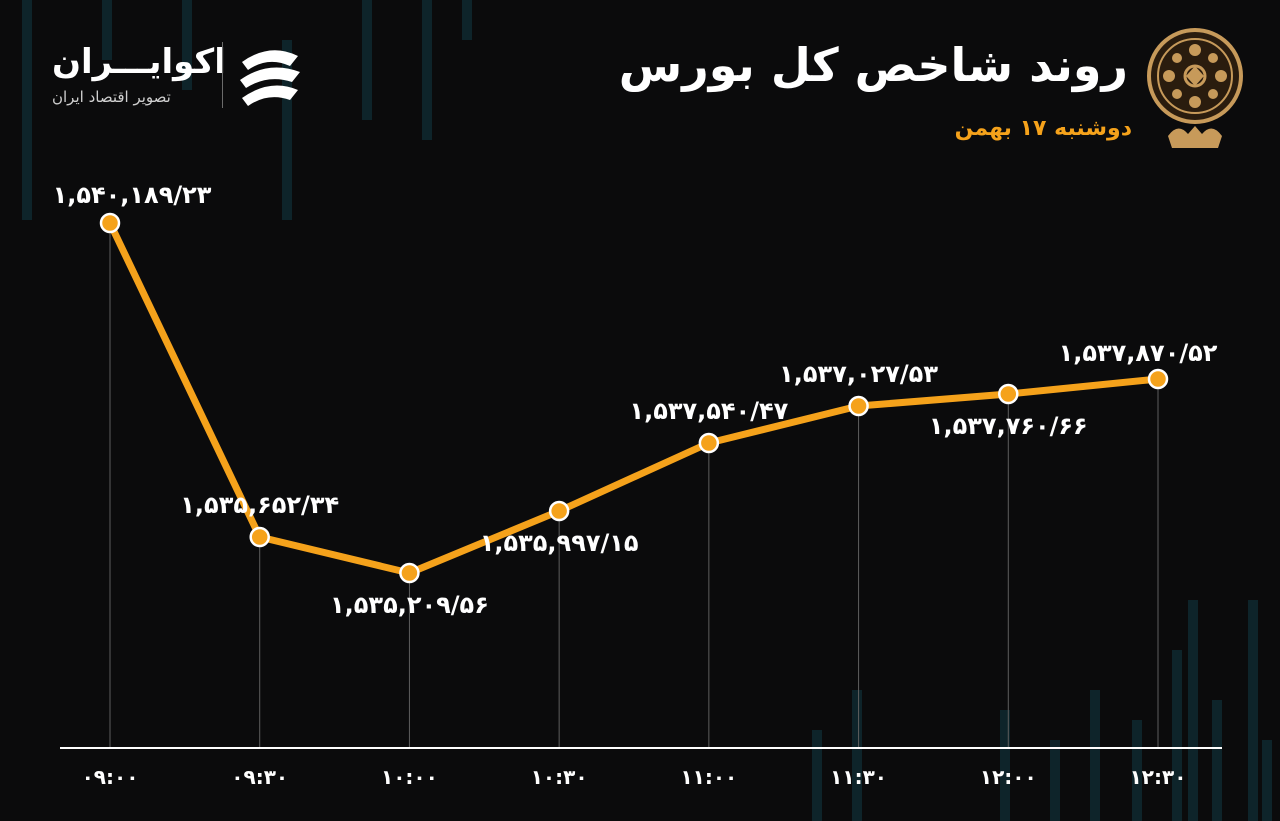 Image resolution: width=1280 pixels, height=821 pixels. What do you see at coordinates (259, 777) in the screenshot?
I see `x-tick-label: ۰۹:۳۰` at bounding box center [259, 777].